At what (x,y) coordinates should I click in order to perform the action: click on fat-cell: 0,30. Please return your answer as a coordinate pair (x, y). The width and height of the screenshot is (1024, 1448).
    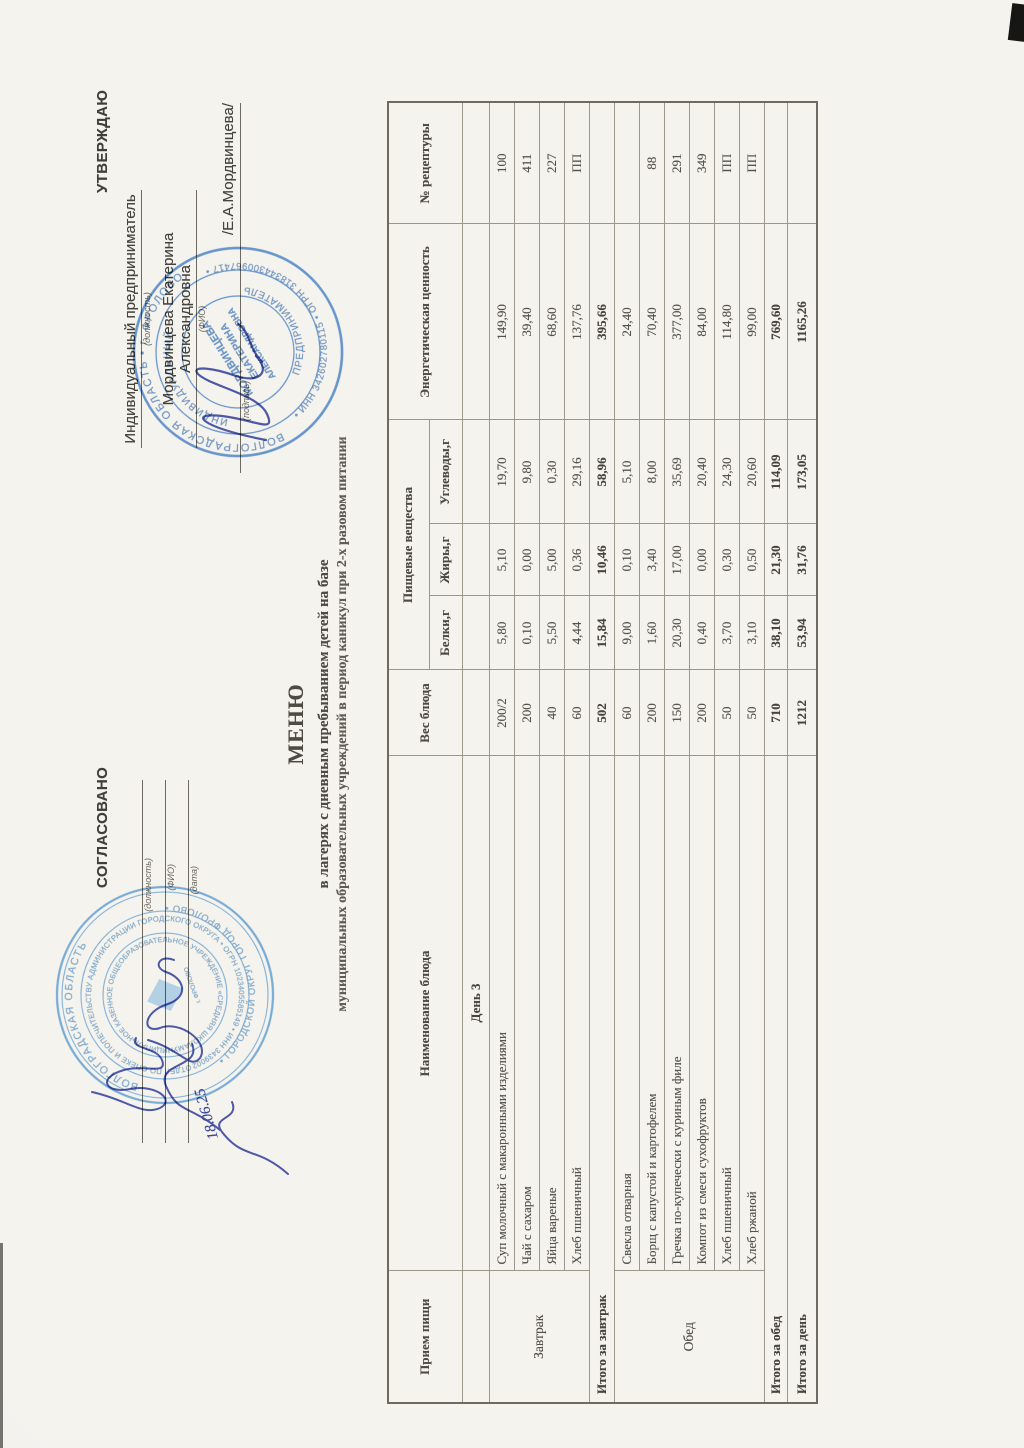
    Looking at the image, I should click on (726, 560).